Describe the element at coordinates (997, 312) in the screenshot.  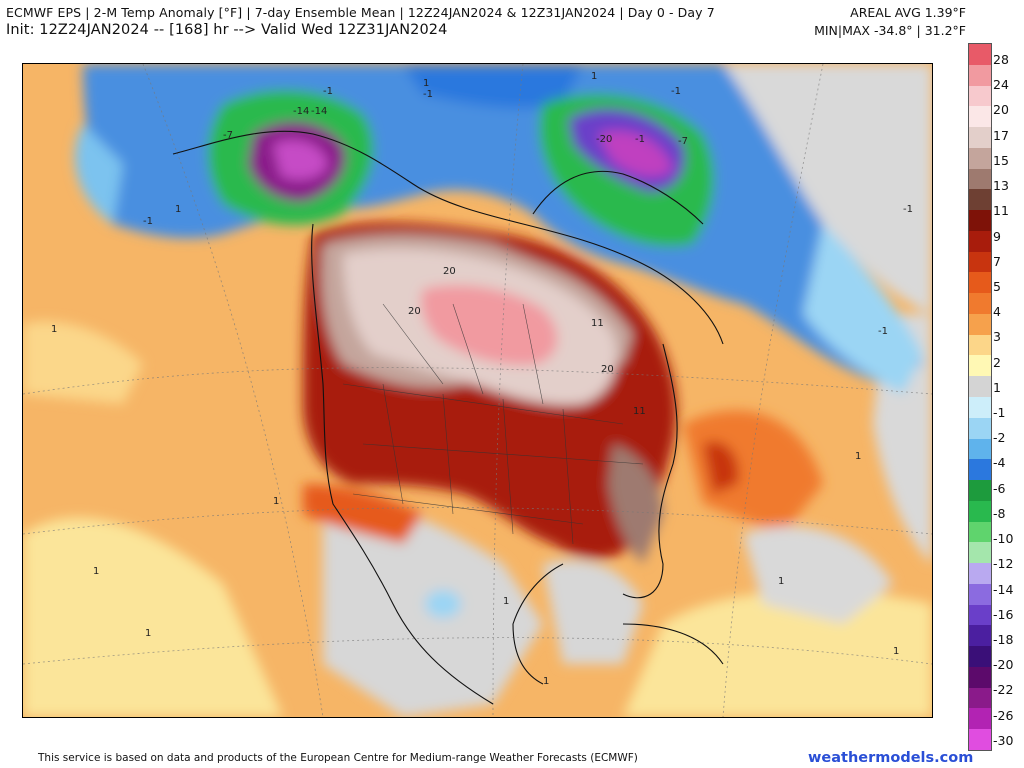
I see `colorbar-label: 4` at that location.